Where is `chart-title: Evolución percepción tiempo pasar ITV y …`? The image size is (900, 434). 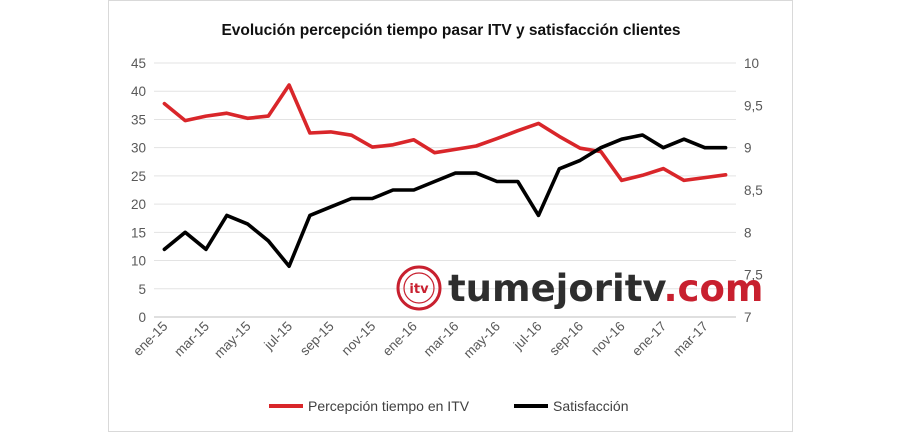
chart-title: Evolución percepción tiempo pasar ITV y … is located at coordinates (450, 30).